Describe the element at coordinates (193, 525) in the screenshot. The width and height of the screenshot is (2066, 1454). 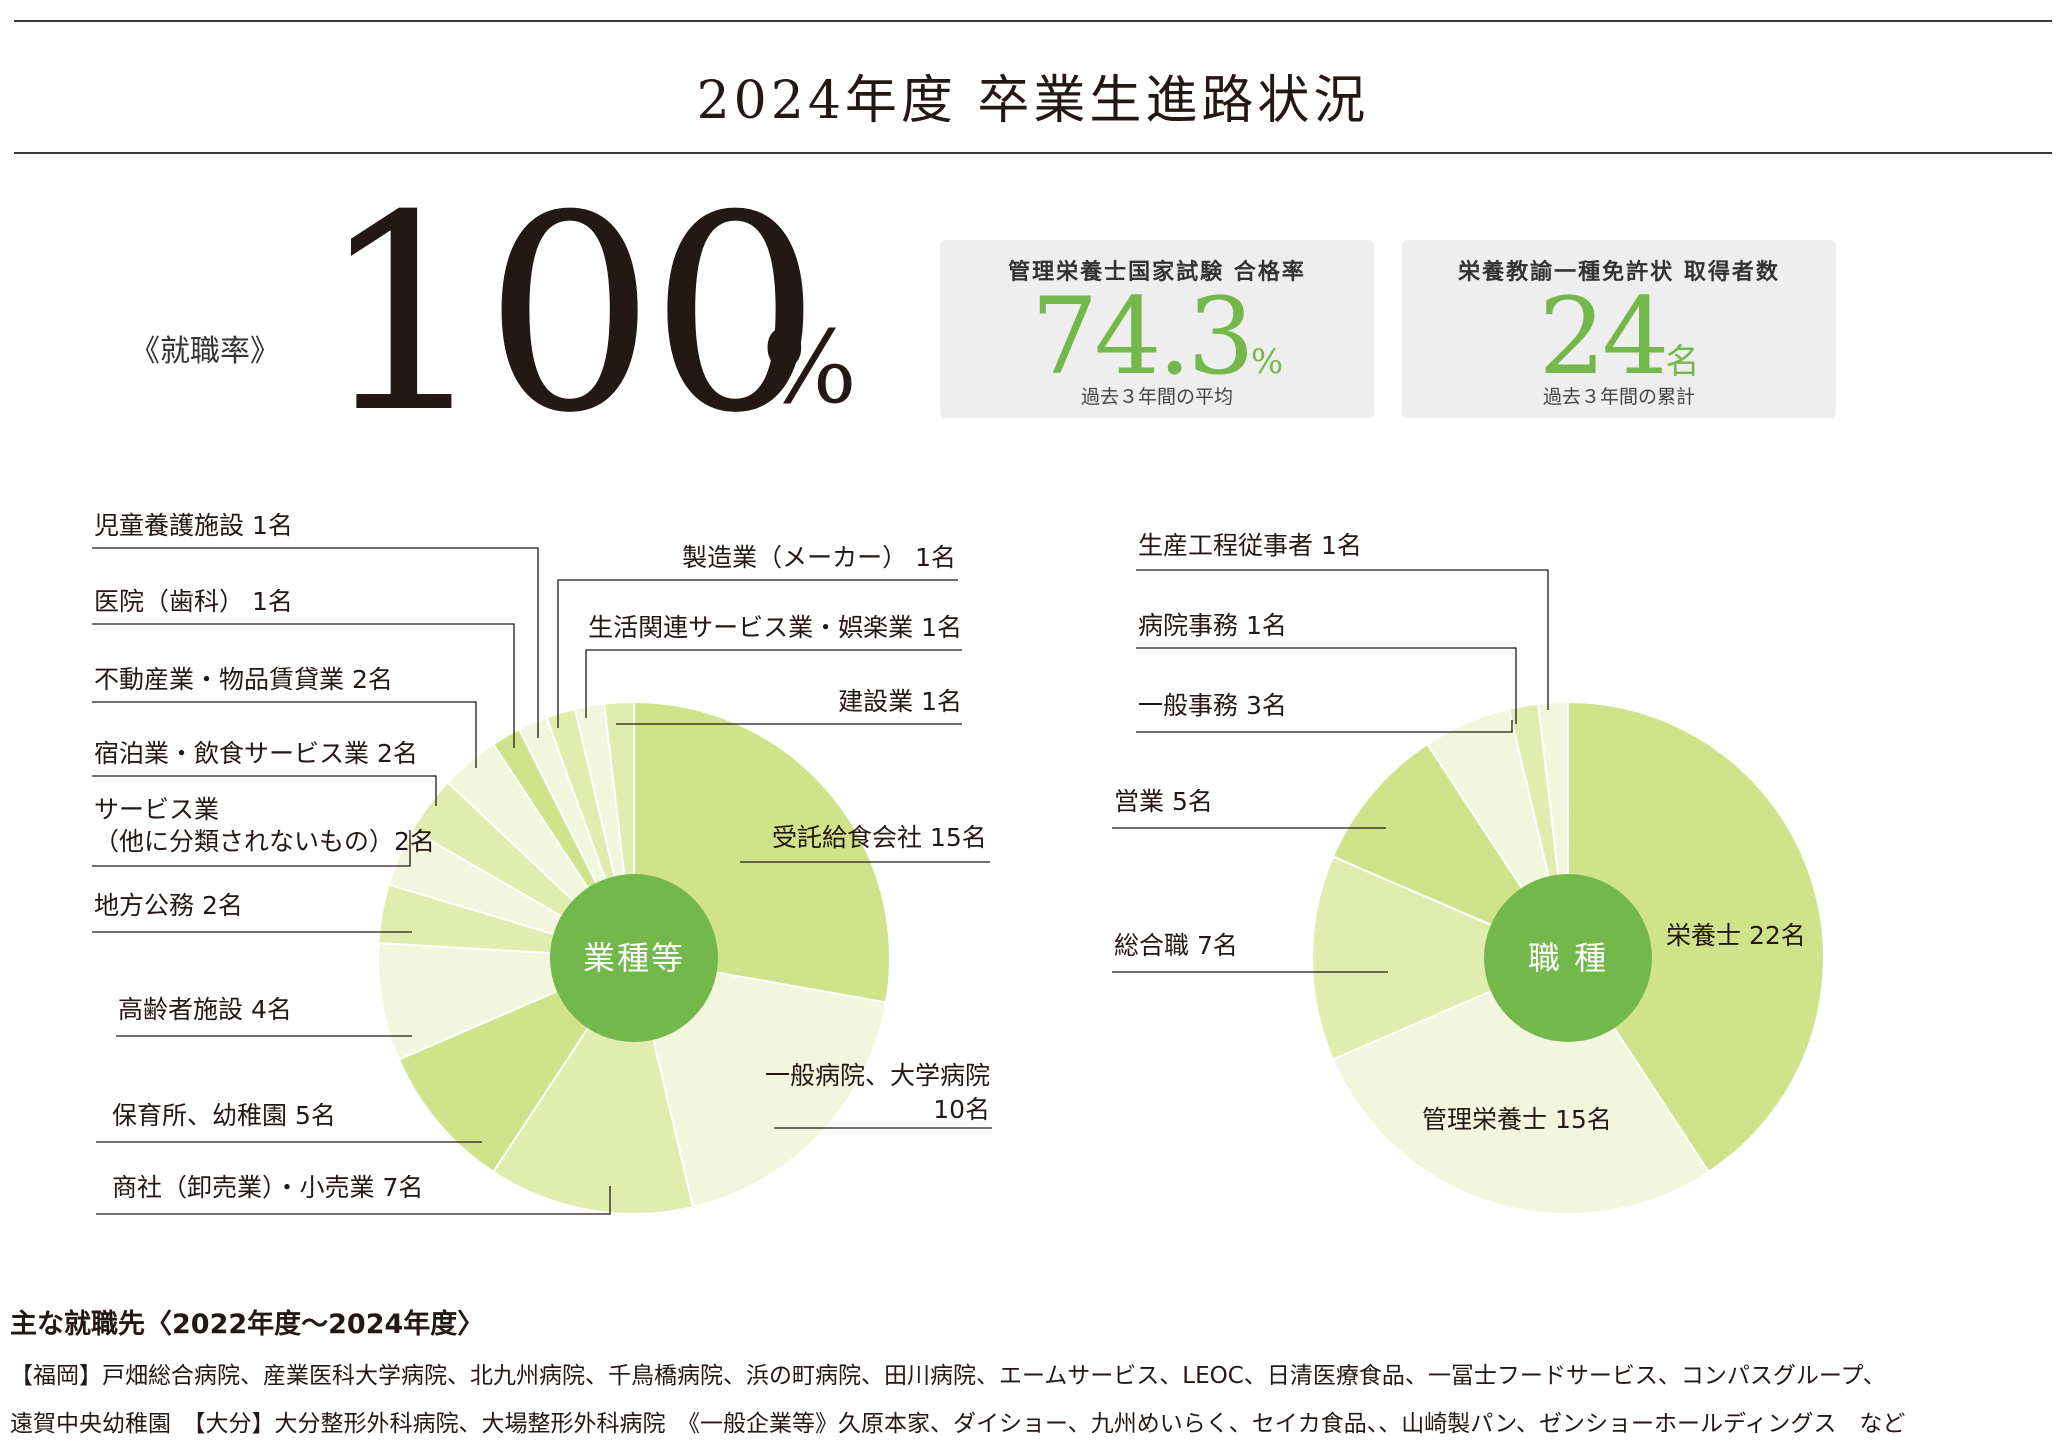
I see `pie0-label-10: 児童養護施設 1名` at that location.